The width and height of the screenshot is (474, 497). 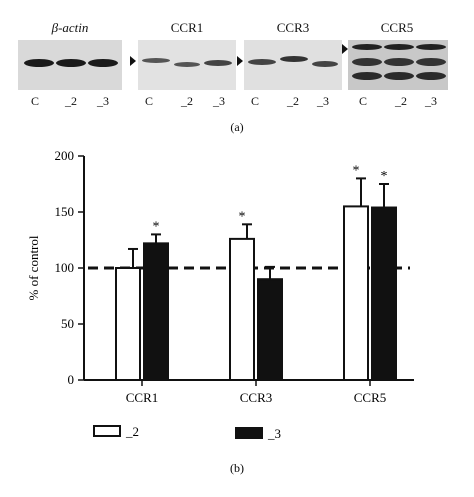 I want to click on panel-a-caption: (a), so click(x=237, y=127).